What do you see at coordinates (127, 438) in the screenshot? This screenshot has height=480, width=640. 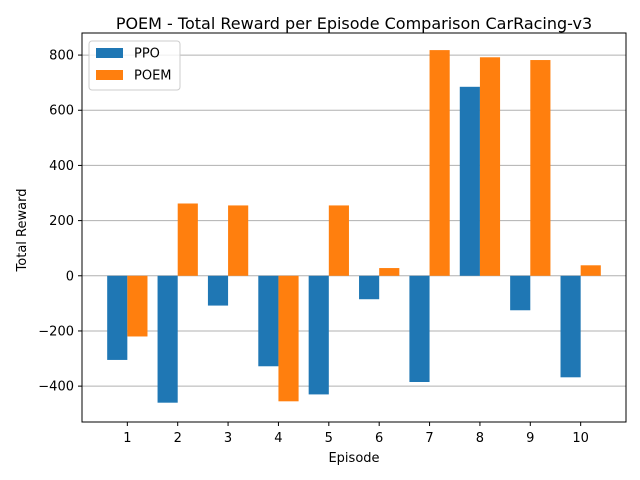 I see `x-tick-label: 1` at bounding box center [127, 438].